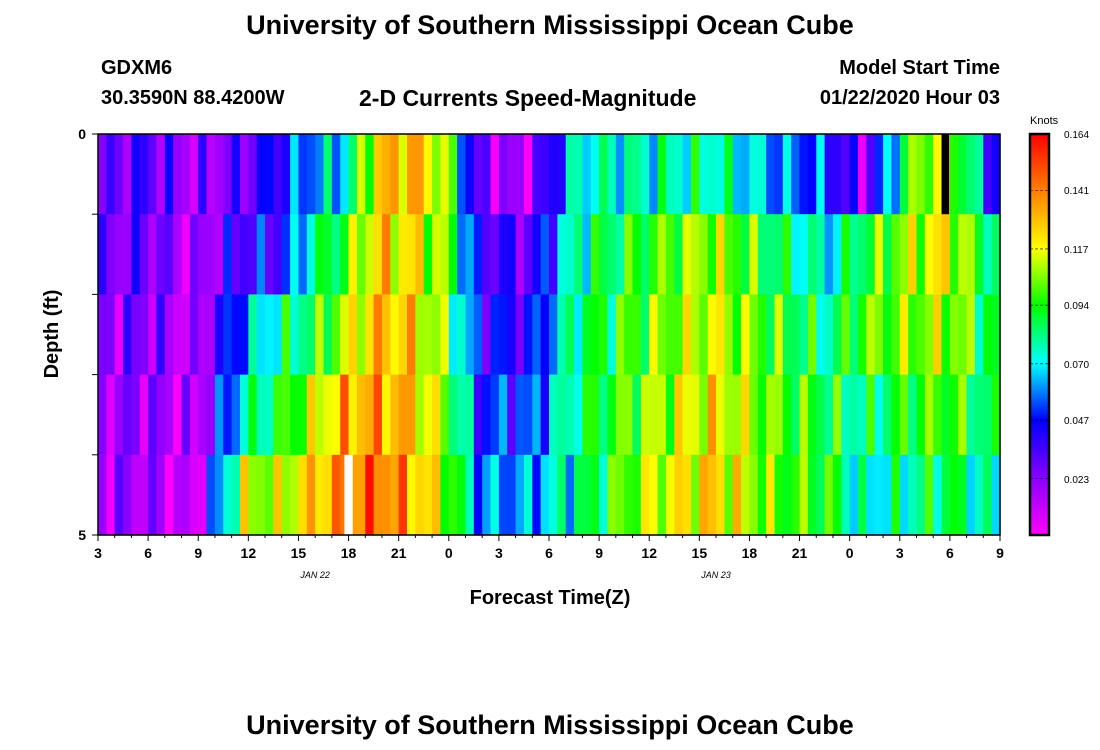 This screenshot has width=1100, height=750. I want to click on nodata-cell-bottom, so click(348, 494).